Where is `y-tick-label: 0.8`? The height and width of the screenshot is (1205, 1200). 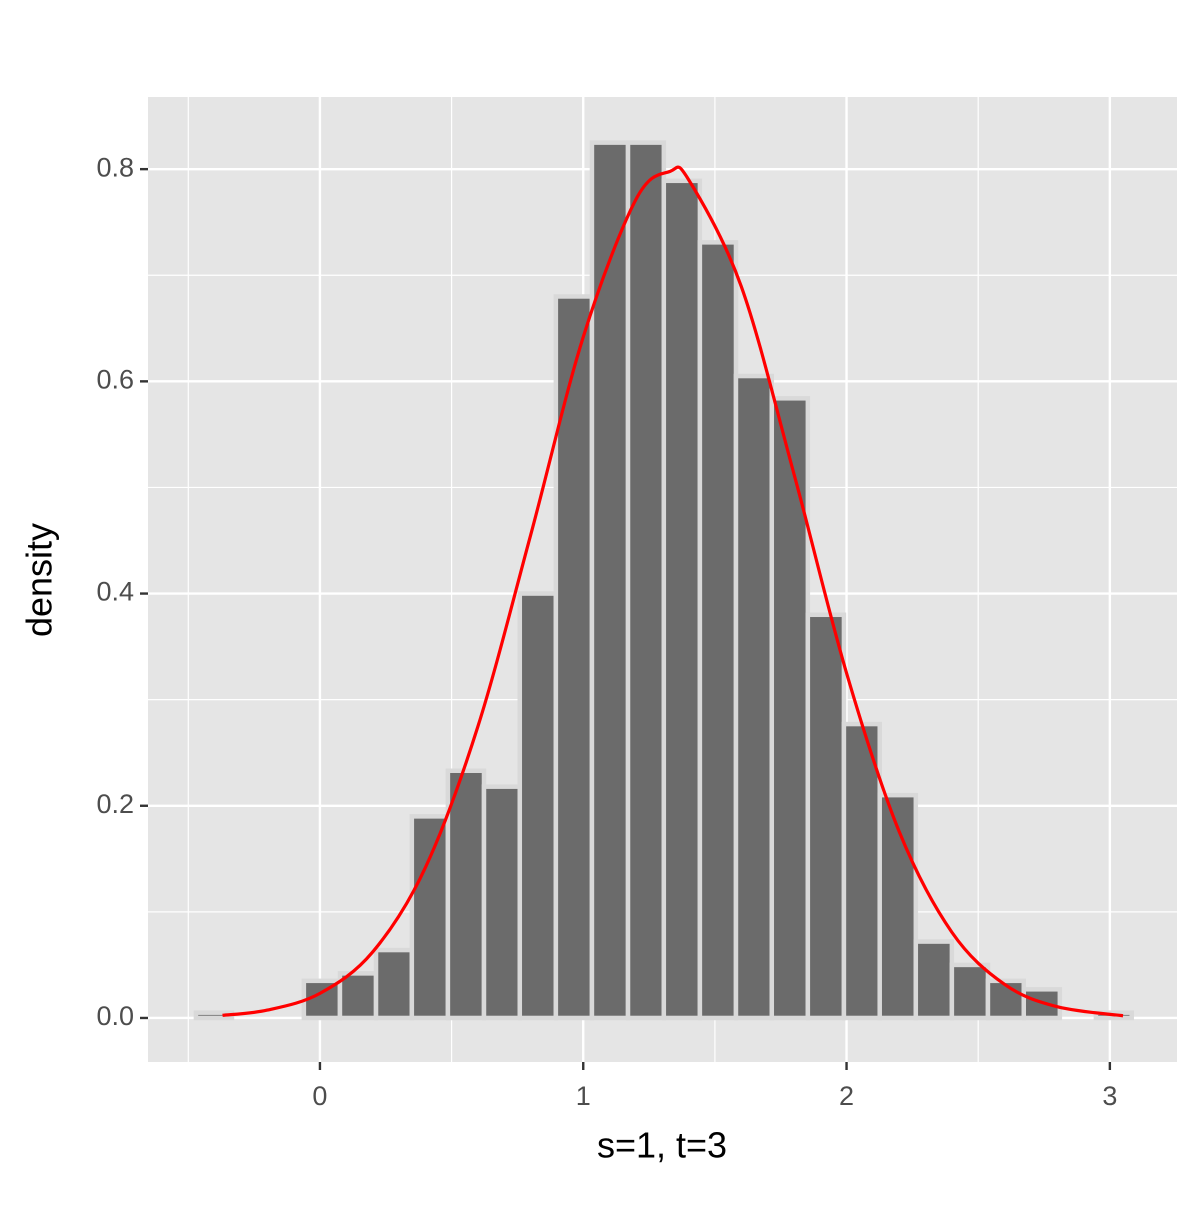 y-tick-label: 0.8 is located at coordinates (115, 167).